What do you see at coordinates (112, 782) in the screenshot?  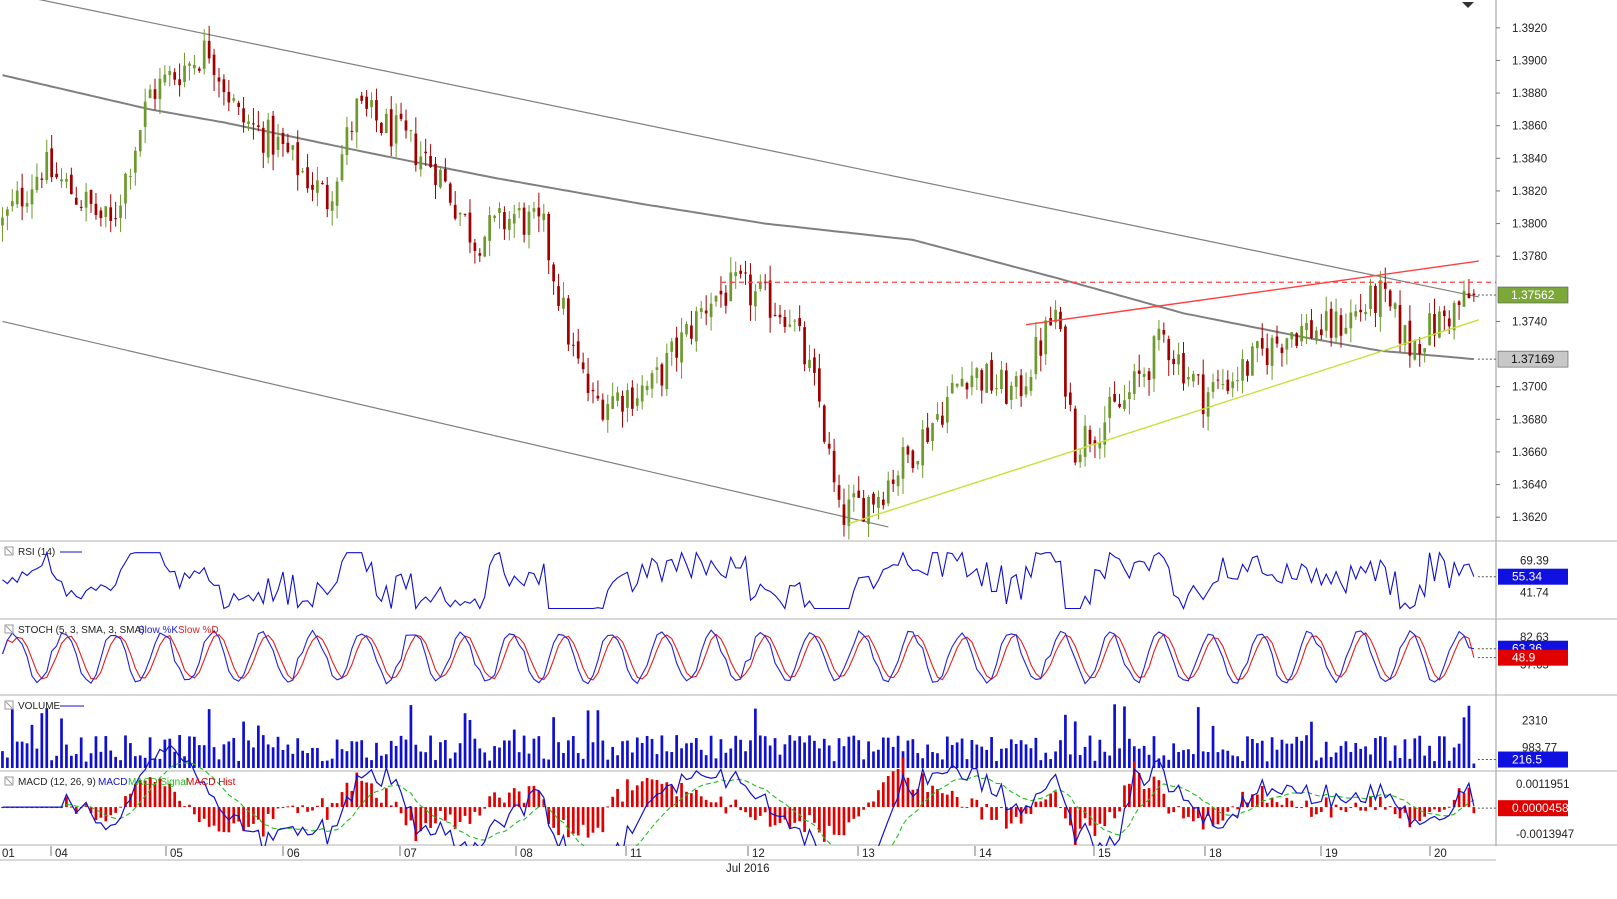 I see `macd-line-legend: MACD` at bounding box center [112, 782].